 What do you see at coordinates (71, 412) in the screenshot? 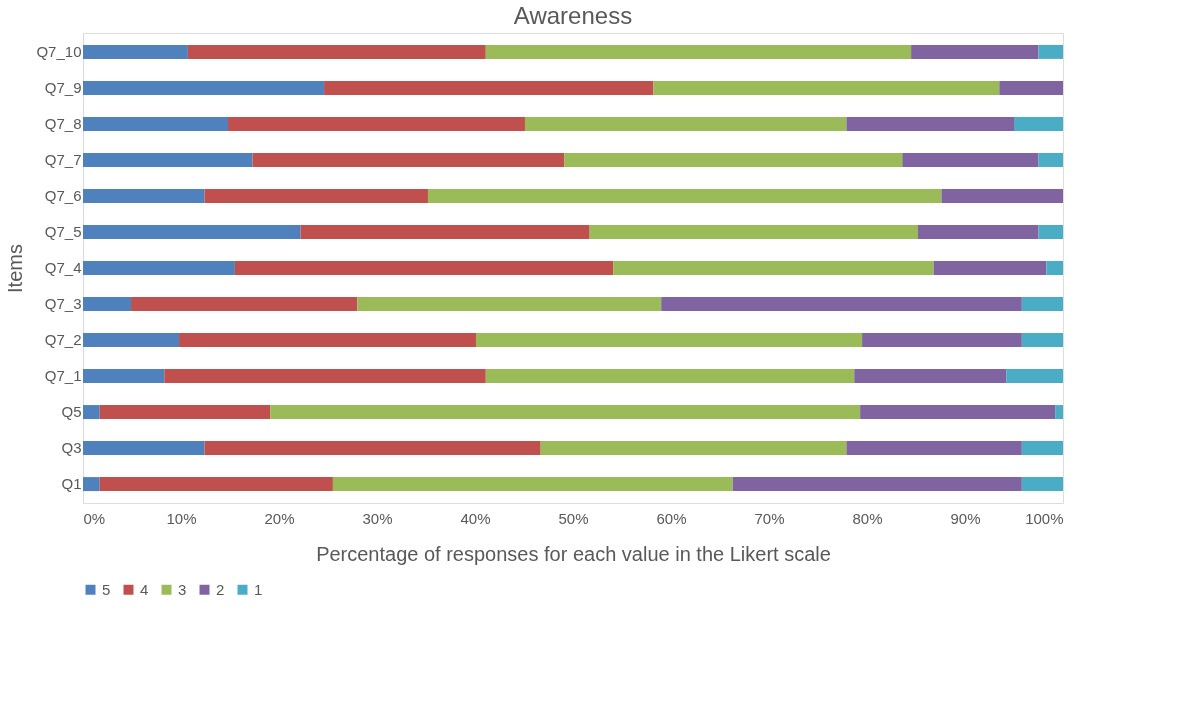
I see `y-tick-label: Q5` at bounding box center [71, 412].